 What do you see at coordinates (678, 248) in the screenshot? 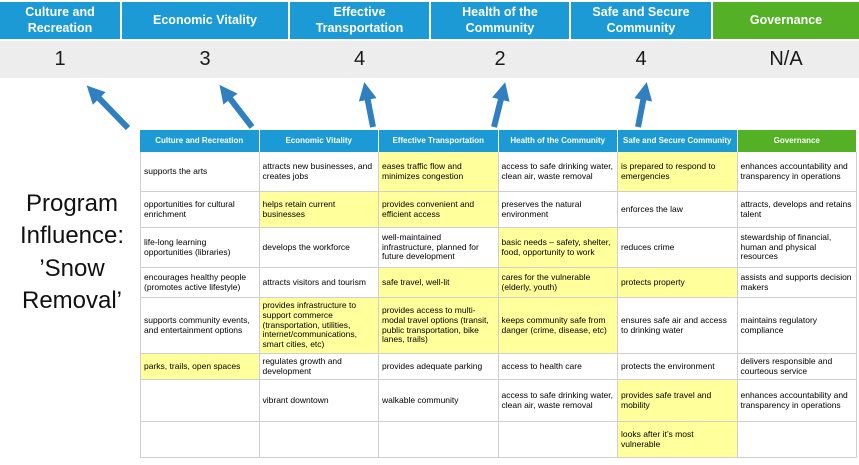
I see `table-cell: reduces crime` at bounding box center [678, 248].